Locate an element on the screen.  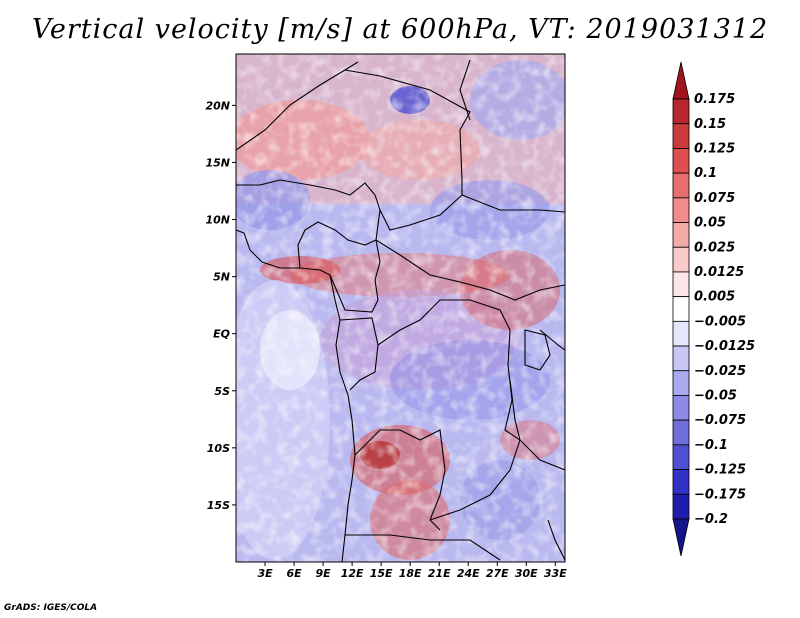
colorbar-label: 0.005 is located at coordinates (714, 297).